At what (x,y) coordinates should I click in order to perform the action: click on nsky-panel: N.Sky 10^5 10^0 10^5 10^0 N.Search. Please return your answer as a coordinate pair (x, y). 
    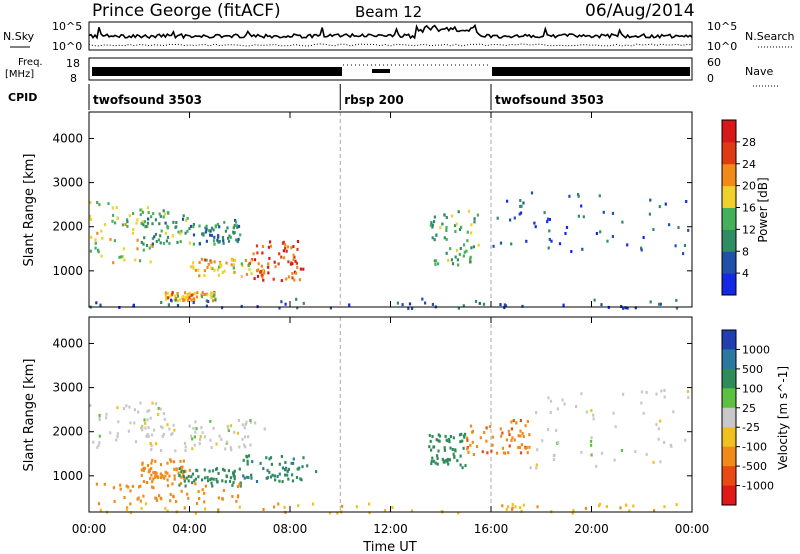
    Looking at the image, I should click on (399, 36).